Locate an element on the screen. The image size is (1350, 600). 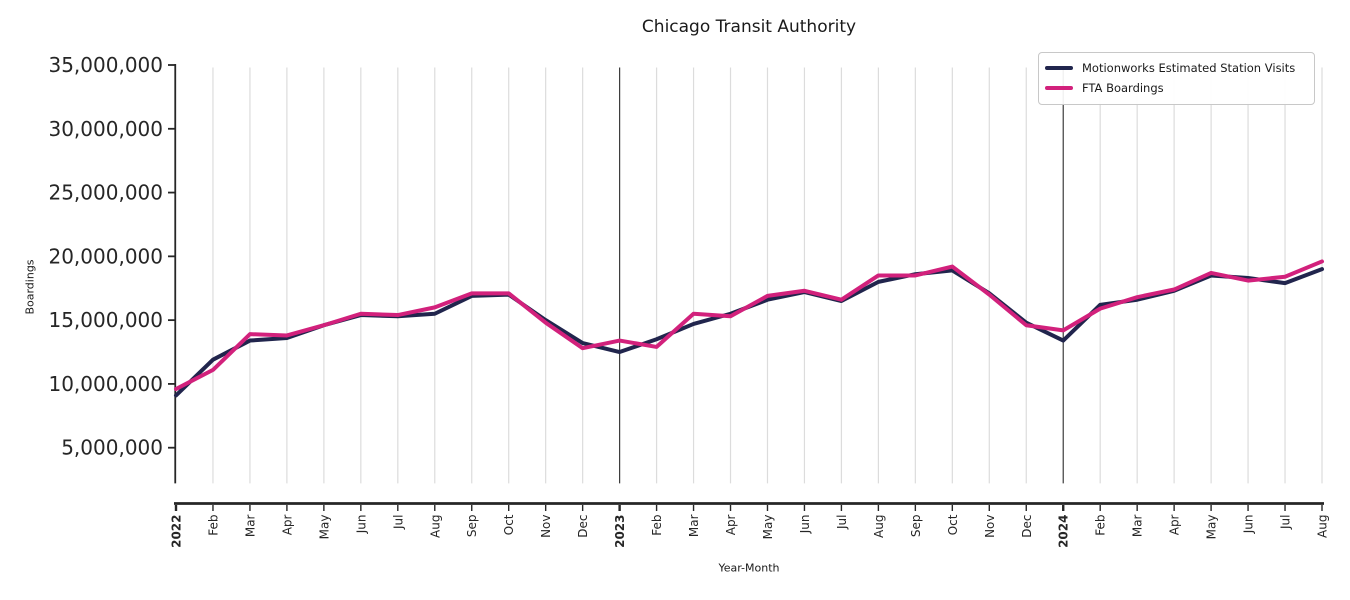
legend-item-motionworks: Motionworks Estimated Station Visits is located at coordinates (1175, 68).